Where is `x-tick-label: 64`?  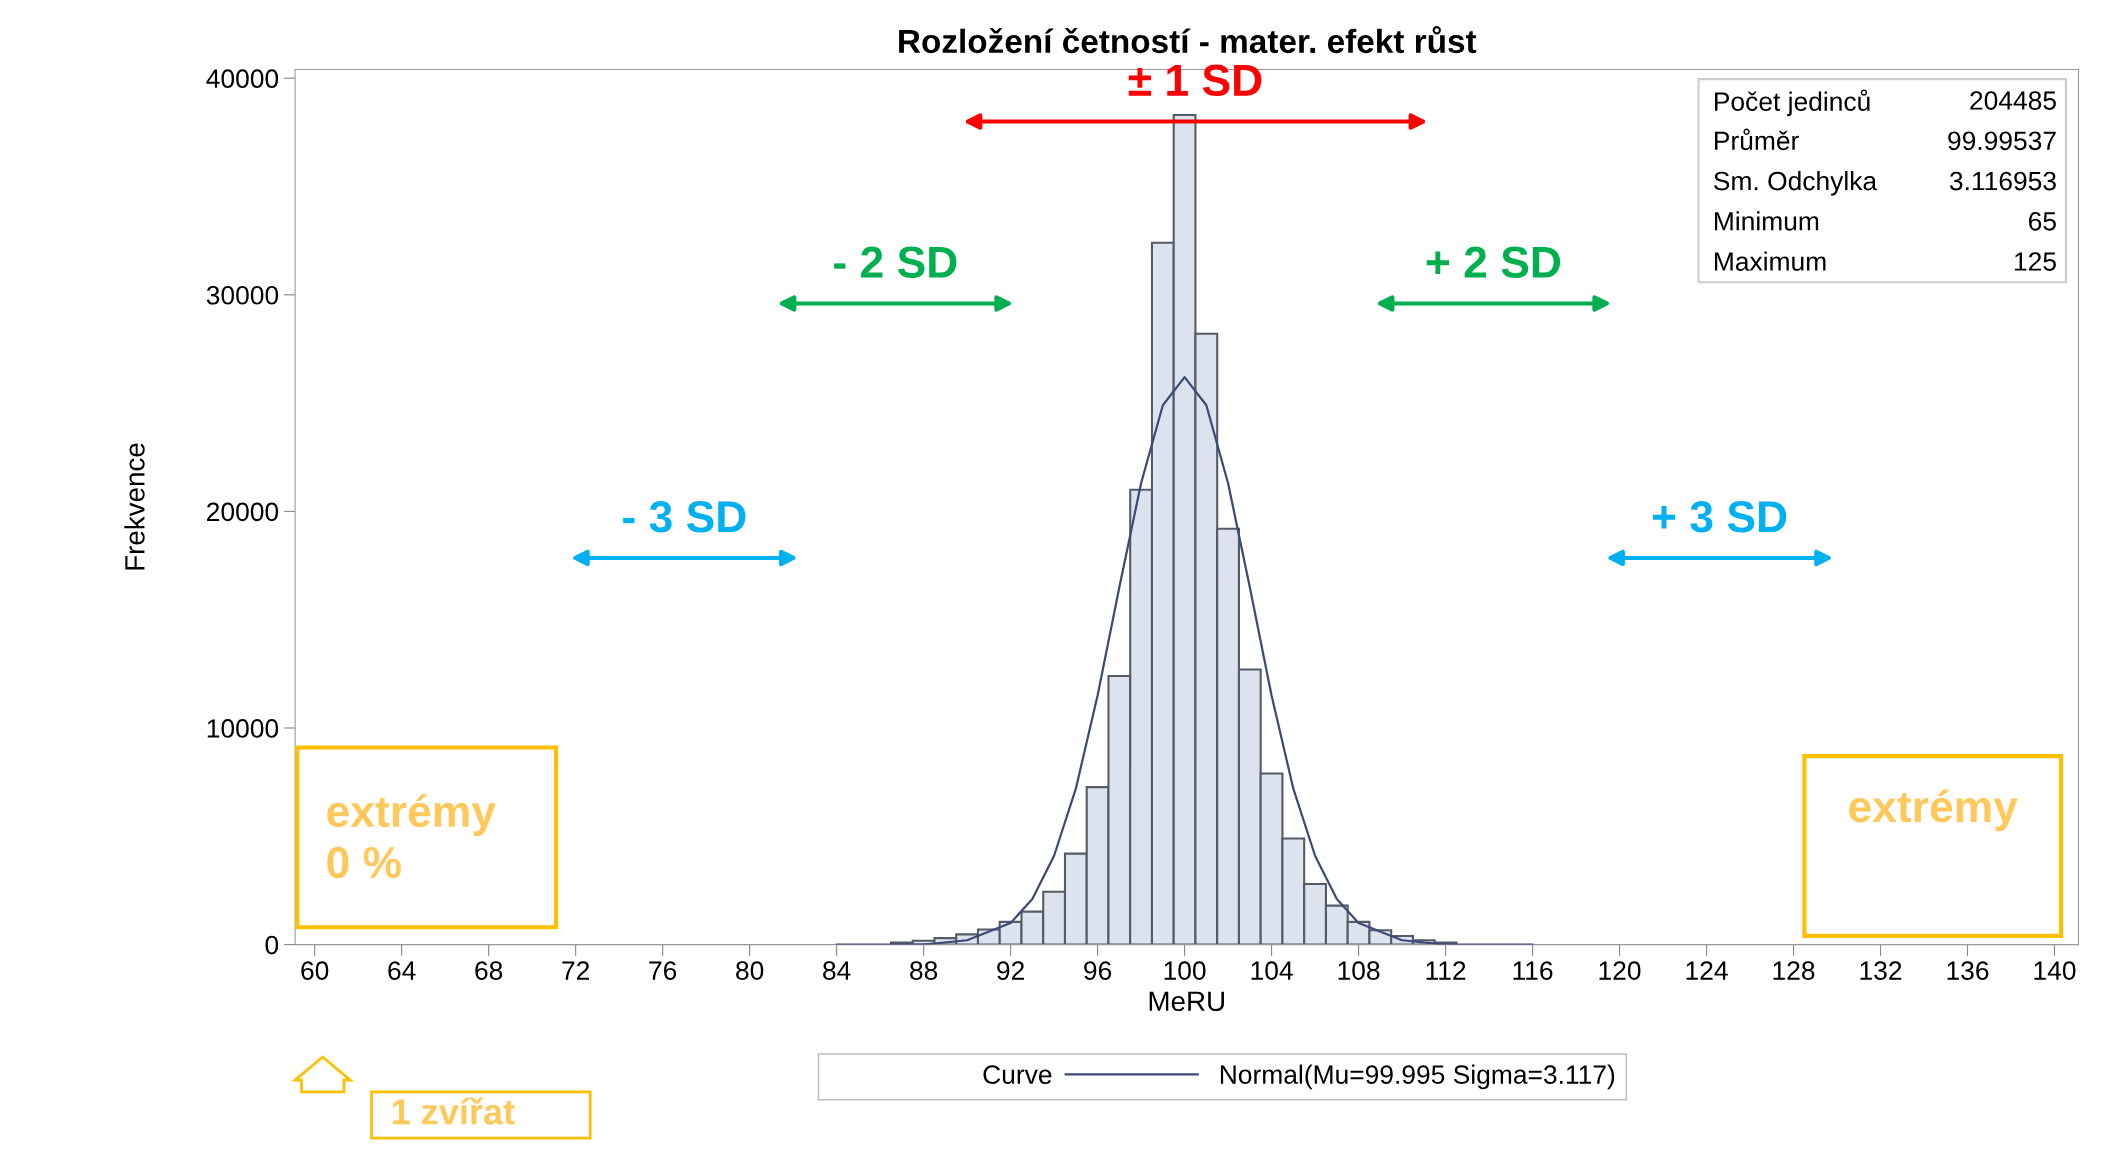 x-tick-label: 64 is located at coordinates (402, 970).